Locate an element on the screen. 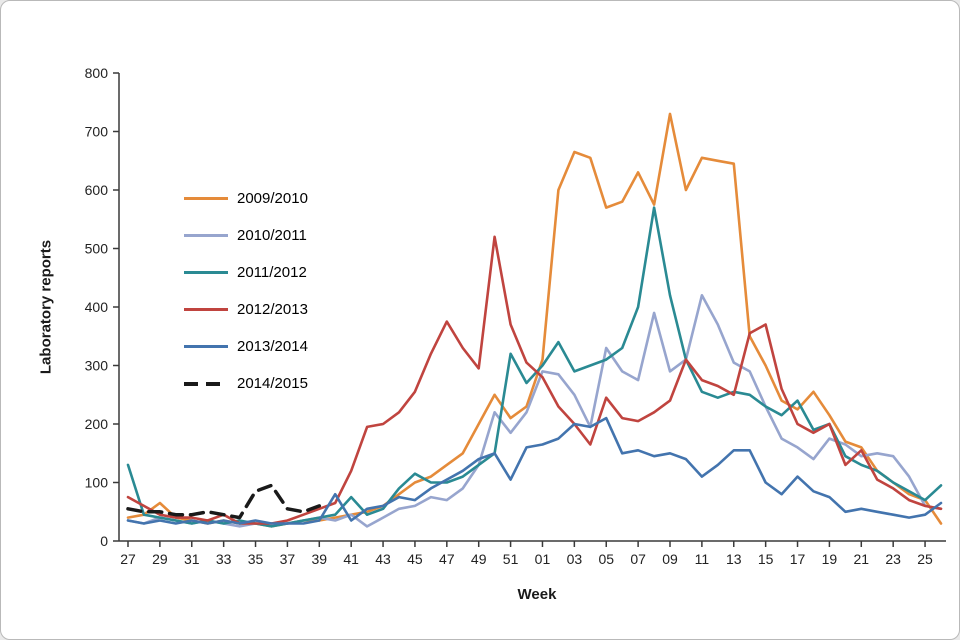  x-tick-label: 21 is located at coordinates (862, 559).